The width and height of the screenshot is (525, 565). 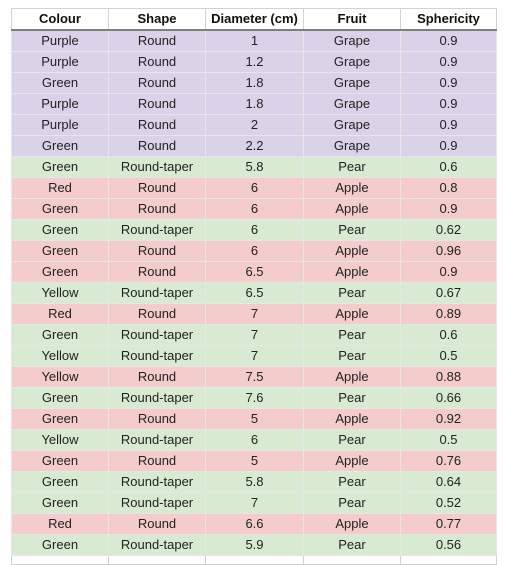 What do you see at coordinates (448, 503) in the screenshot?
I see `cell-sphericity: 0.52` at bounding box center [448, 503].